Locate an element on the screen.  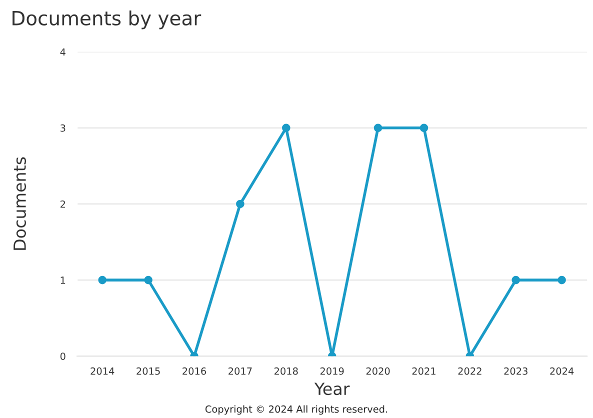
y-tick-label: 0 is located at coordinates (63, 356).